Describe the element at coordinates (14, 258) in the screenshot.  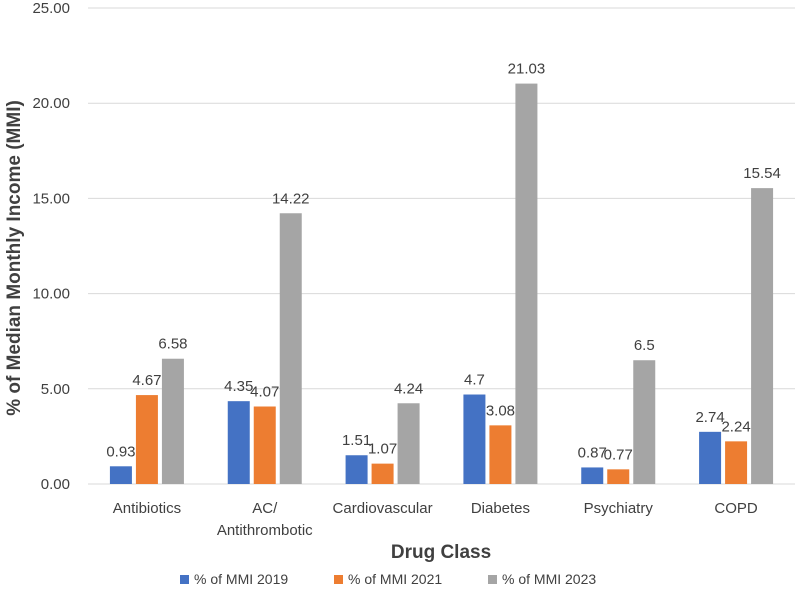
I see `y-axis-title: % of Median Monthly Income (MMI)` at that location.